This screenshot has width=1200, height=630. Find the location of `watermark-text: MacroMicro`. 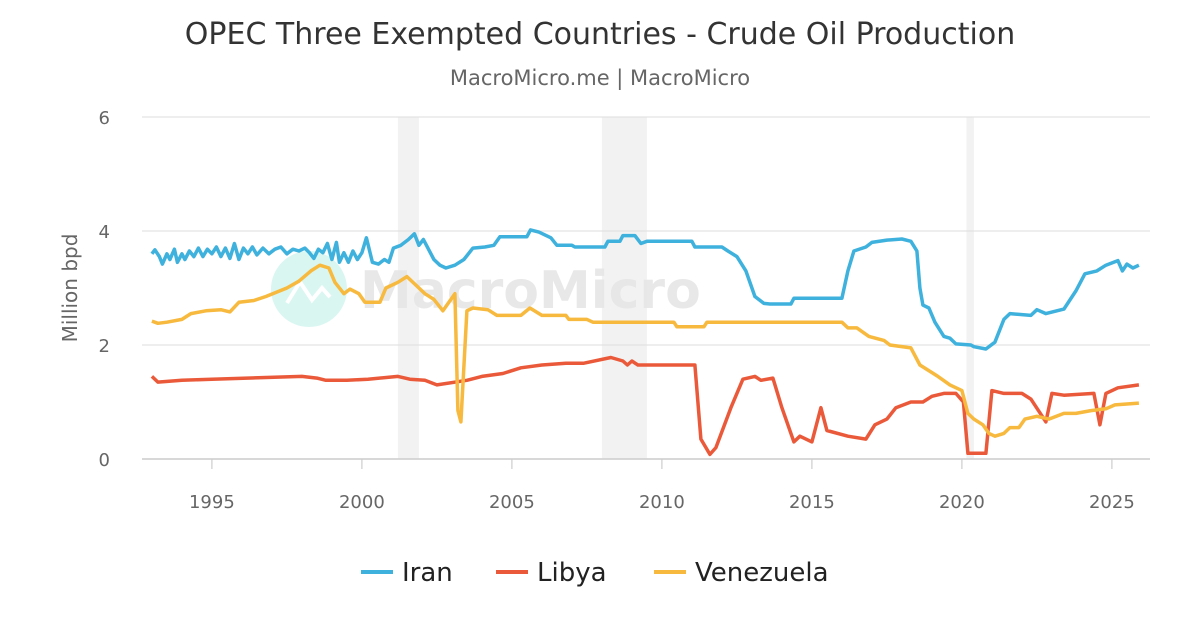

watermark-text: MacroMicro is located at coordinates (530, 291).